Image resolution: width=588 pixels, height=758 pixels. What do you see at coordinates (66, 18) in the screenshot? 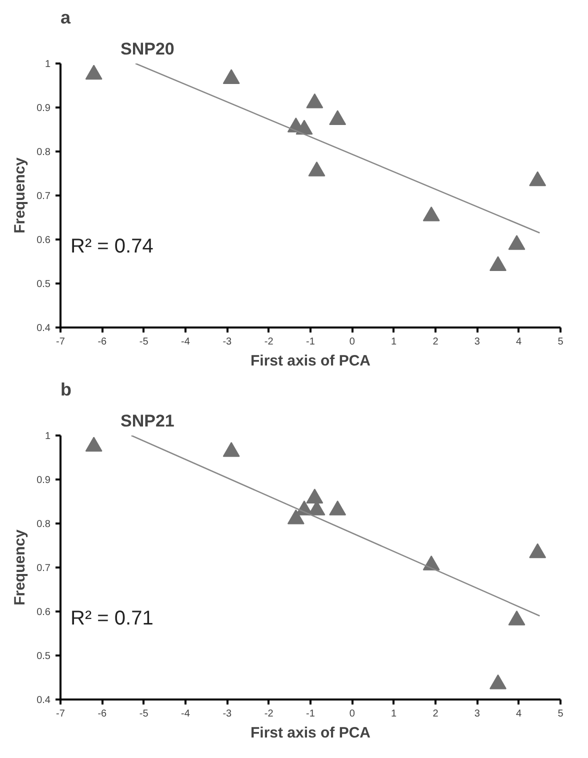
I see `text: a` at bounding box center [66, 18].